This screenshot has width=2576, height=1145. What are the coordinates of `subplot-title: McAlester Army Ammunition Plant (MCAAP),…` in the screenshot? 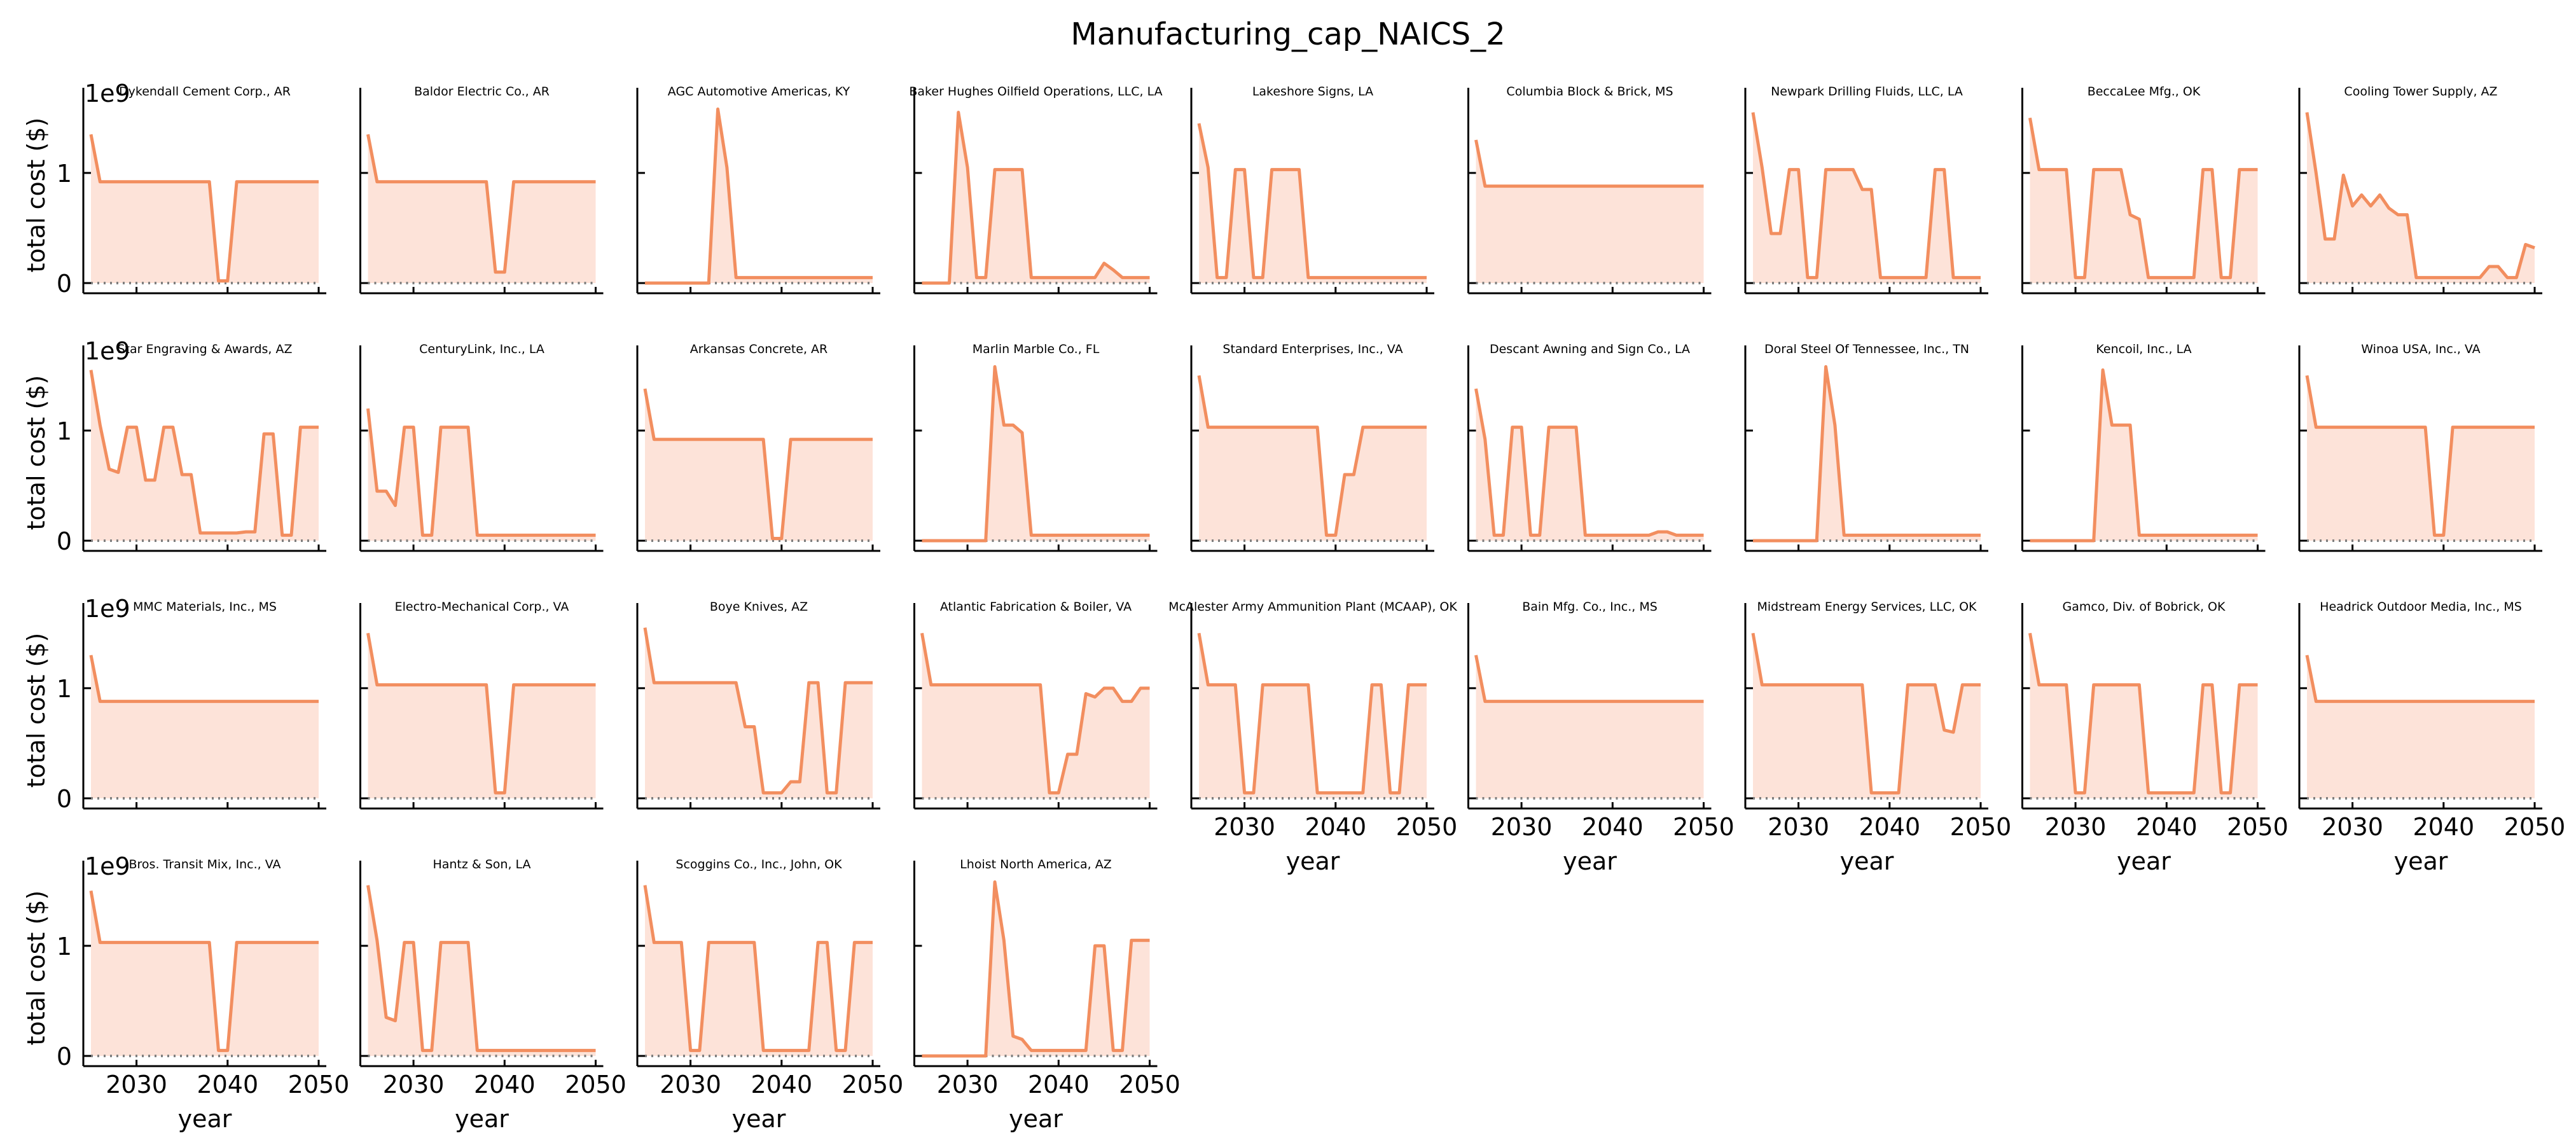 It's located at (1312, 607).